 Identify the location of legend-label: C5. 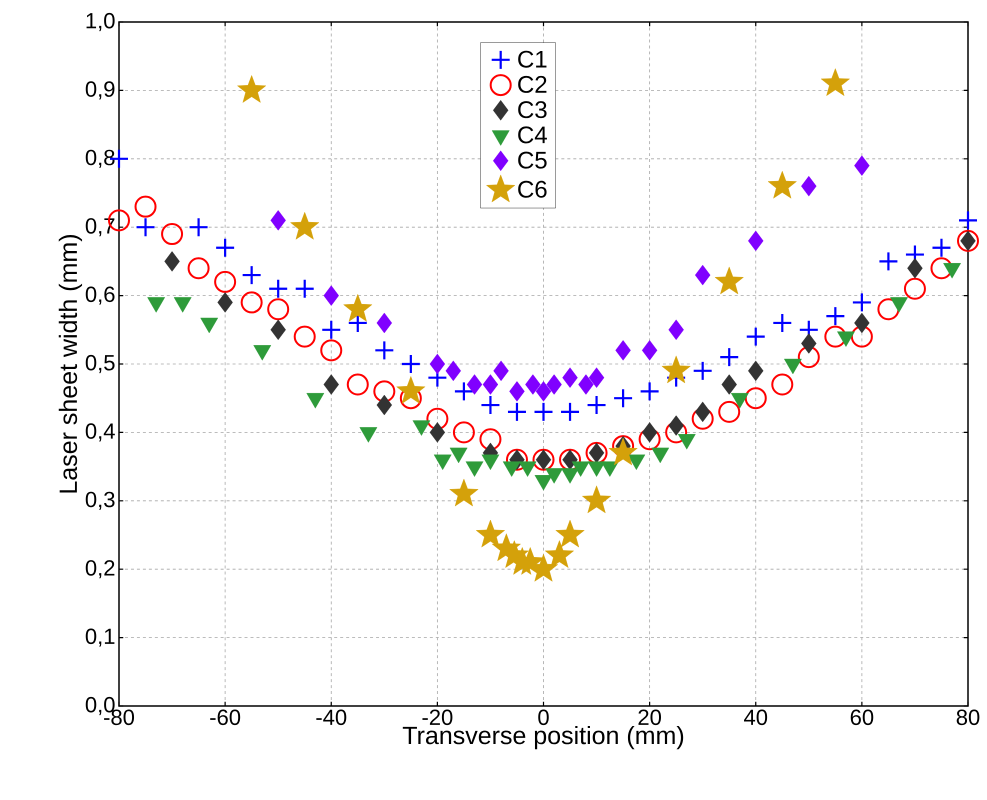
(532, 160).